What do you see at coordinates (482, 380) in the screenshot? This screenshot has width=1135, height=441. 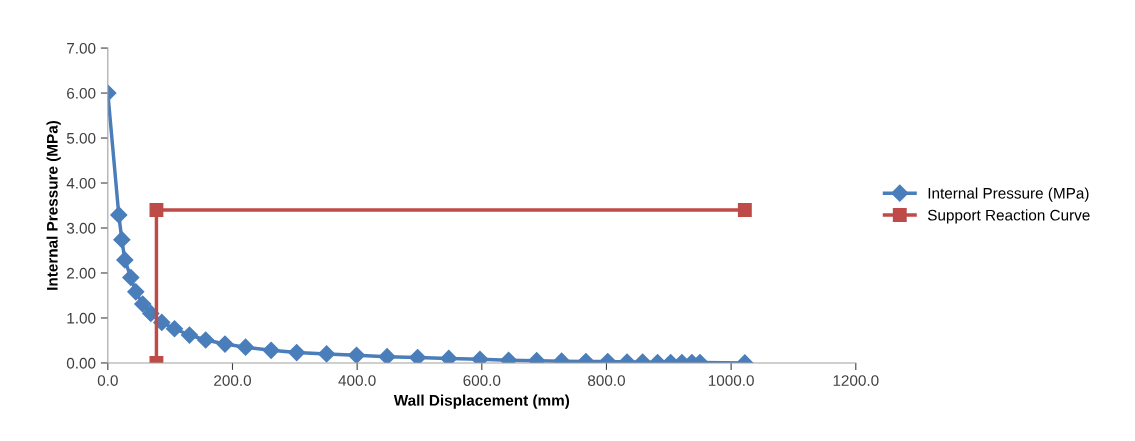 I see `x-tick-label: 600.0` at bounding box center [482, 380].